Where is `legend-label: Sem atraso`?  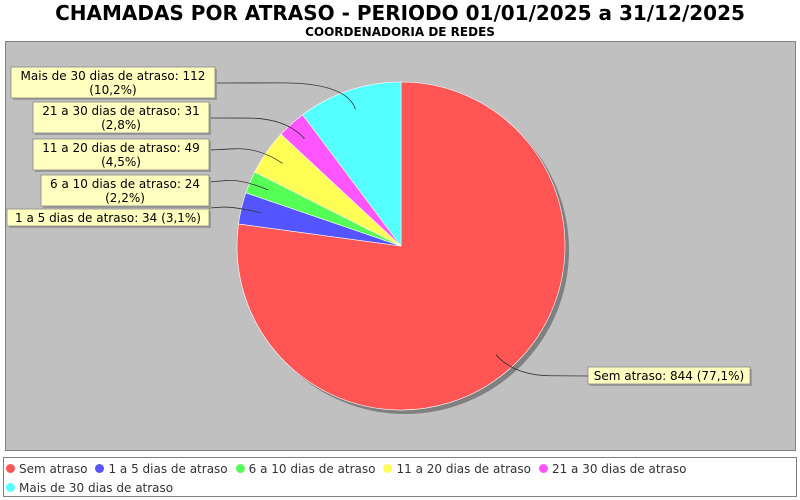
legend-label: Sem atraso is located at coordinates (53, 468).